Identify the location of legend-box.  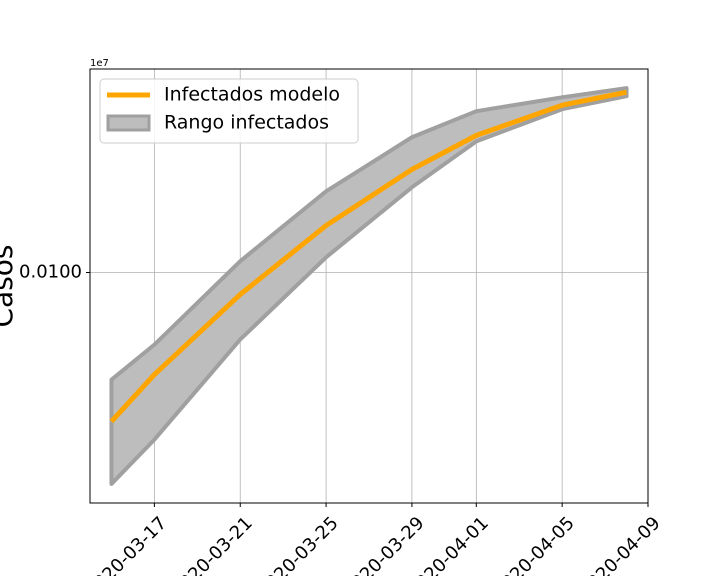
(229, 111).